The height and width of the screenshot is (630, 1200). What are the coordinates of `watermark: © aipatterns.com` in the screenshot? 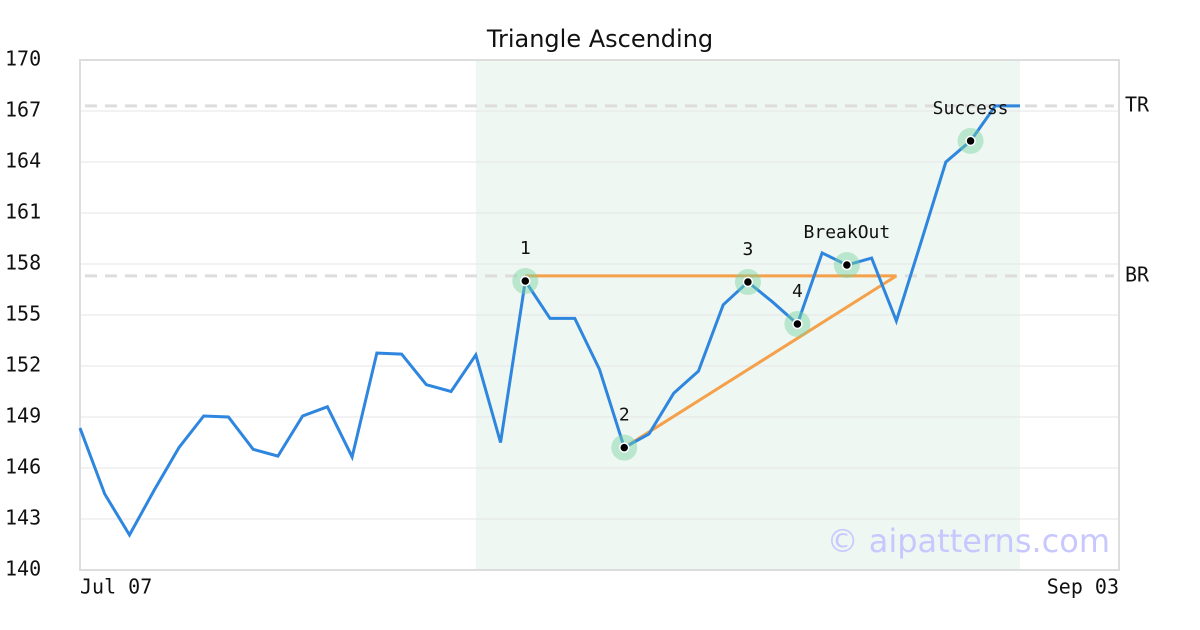 It's located at (968, 541).